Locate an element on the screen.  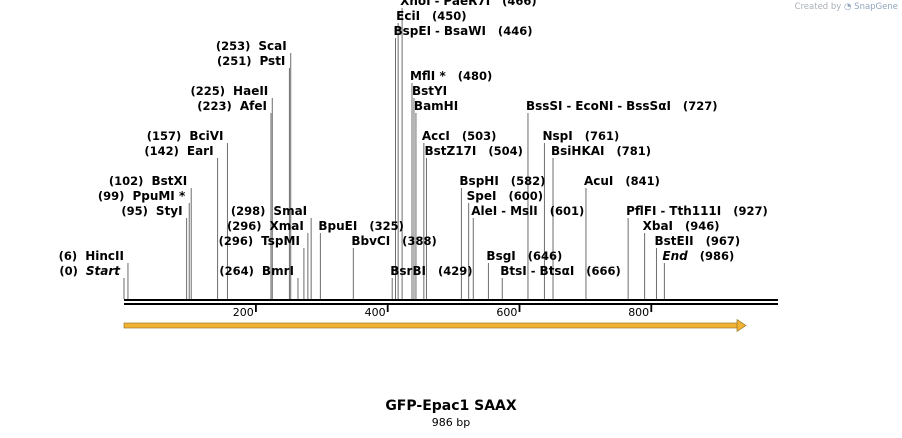
enzyme-name: HincII is located at coordinates (104, 256).